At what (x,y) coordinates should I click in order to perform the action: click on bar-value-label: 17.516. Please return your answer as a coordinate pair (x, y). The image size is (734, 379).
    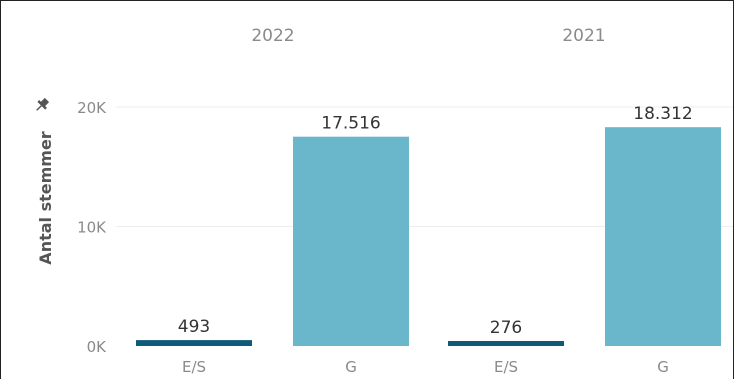
    Looking at the image, I should click on (350, 124).